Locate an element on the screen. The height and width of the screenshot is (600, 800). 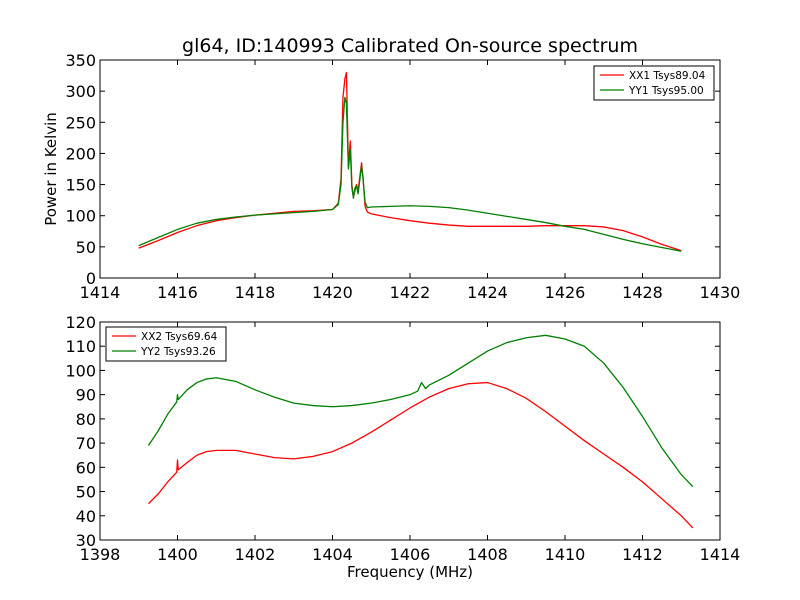
legend-label: XX1 Tsys89.04 is located at coordinates (667, 76).